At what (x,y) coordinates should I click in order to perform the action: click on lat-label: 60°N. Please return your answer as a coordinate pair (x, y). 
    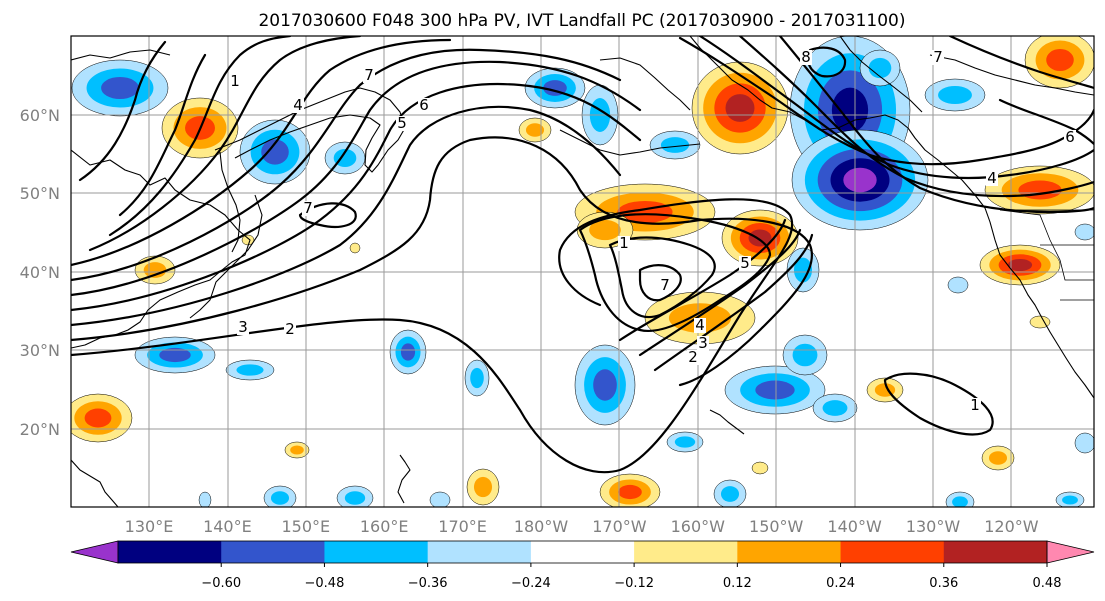
    Looking at the image, I should click on (40, 115).